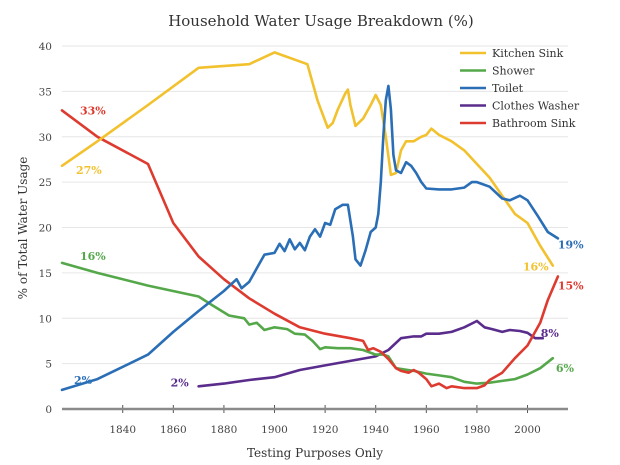 The width and height of the screenshot is (620, 465). I want to click on end-label-shower: 6%, so click(565, 368).